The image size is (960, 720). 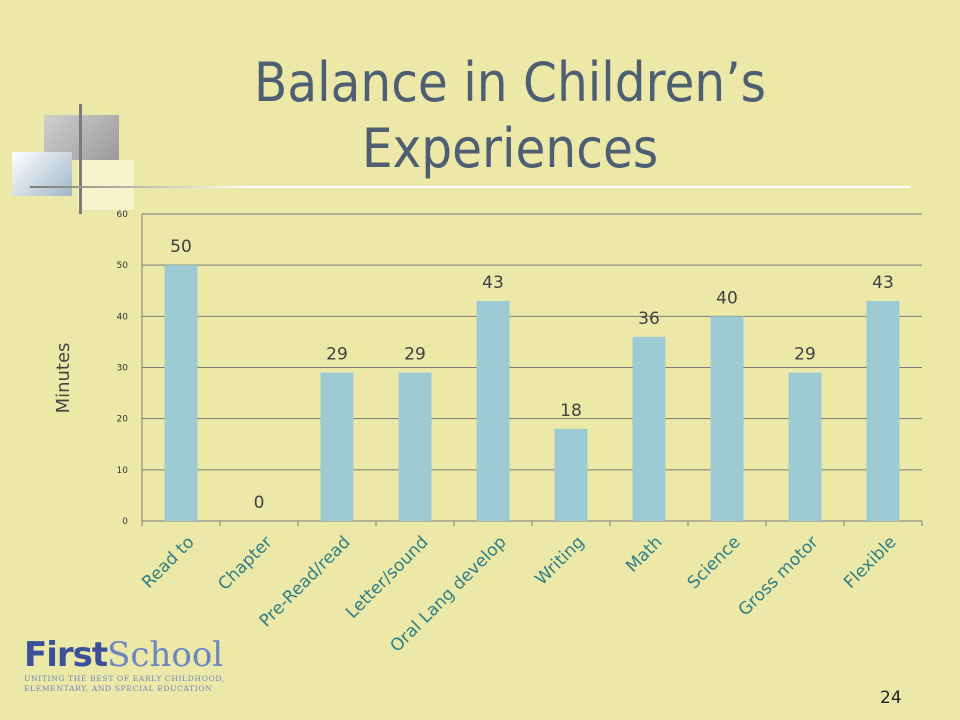 What do you see at coordinates (165, 655) in the screenshot?
I see `logo-school-text: School` at bounding box center [165, 655].